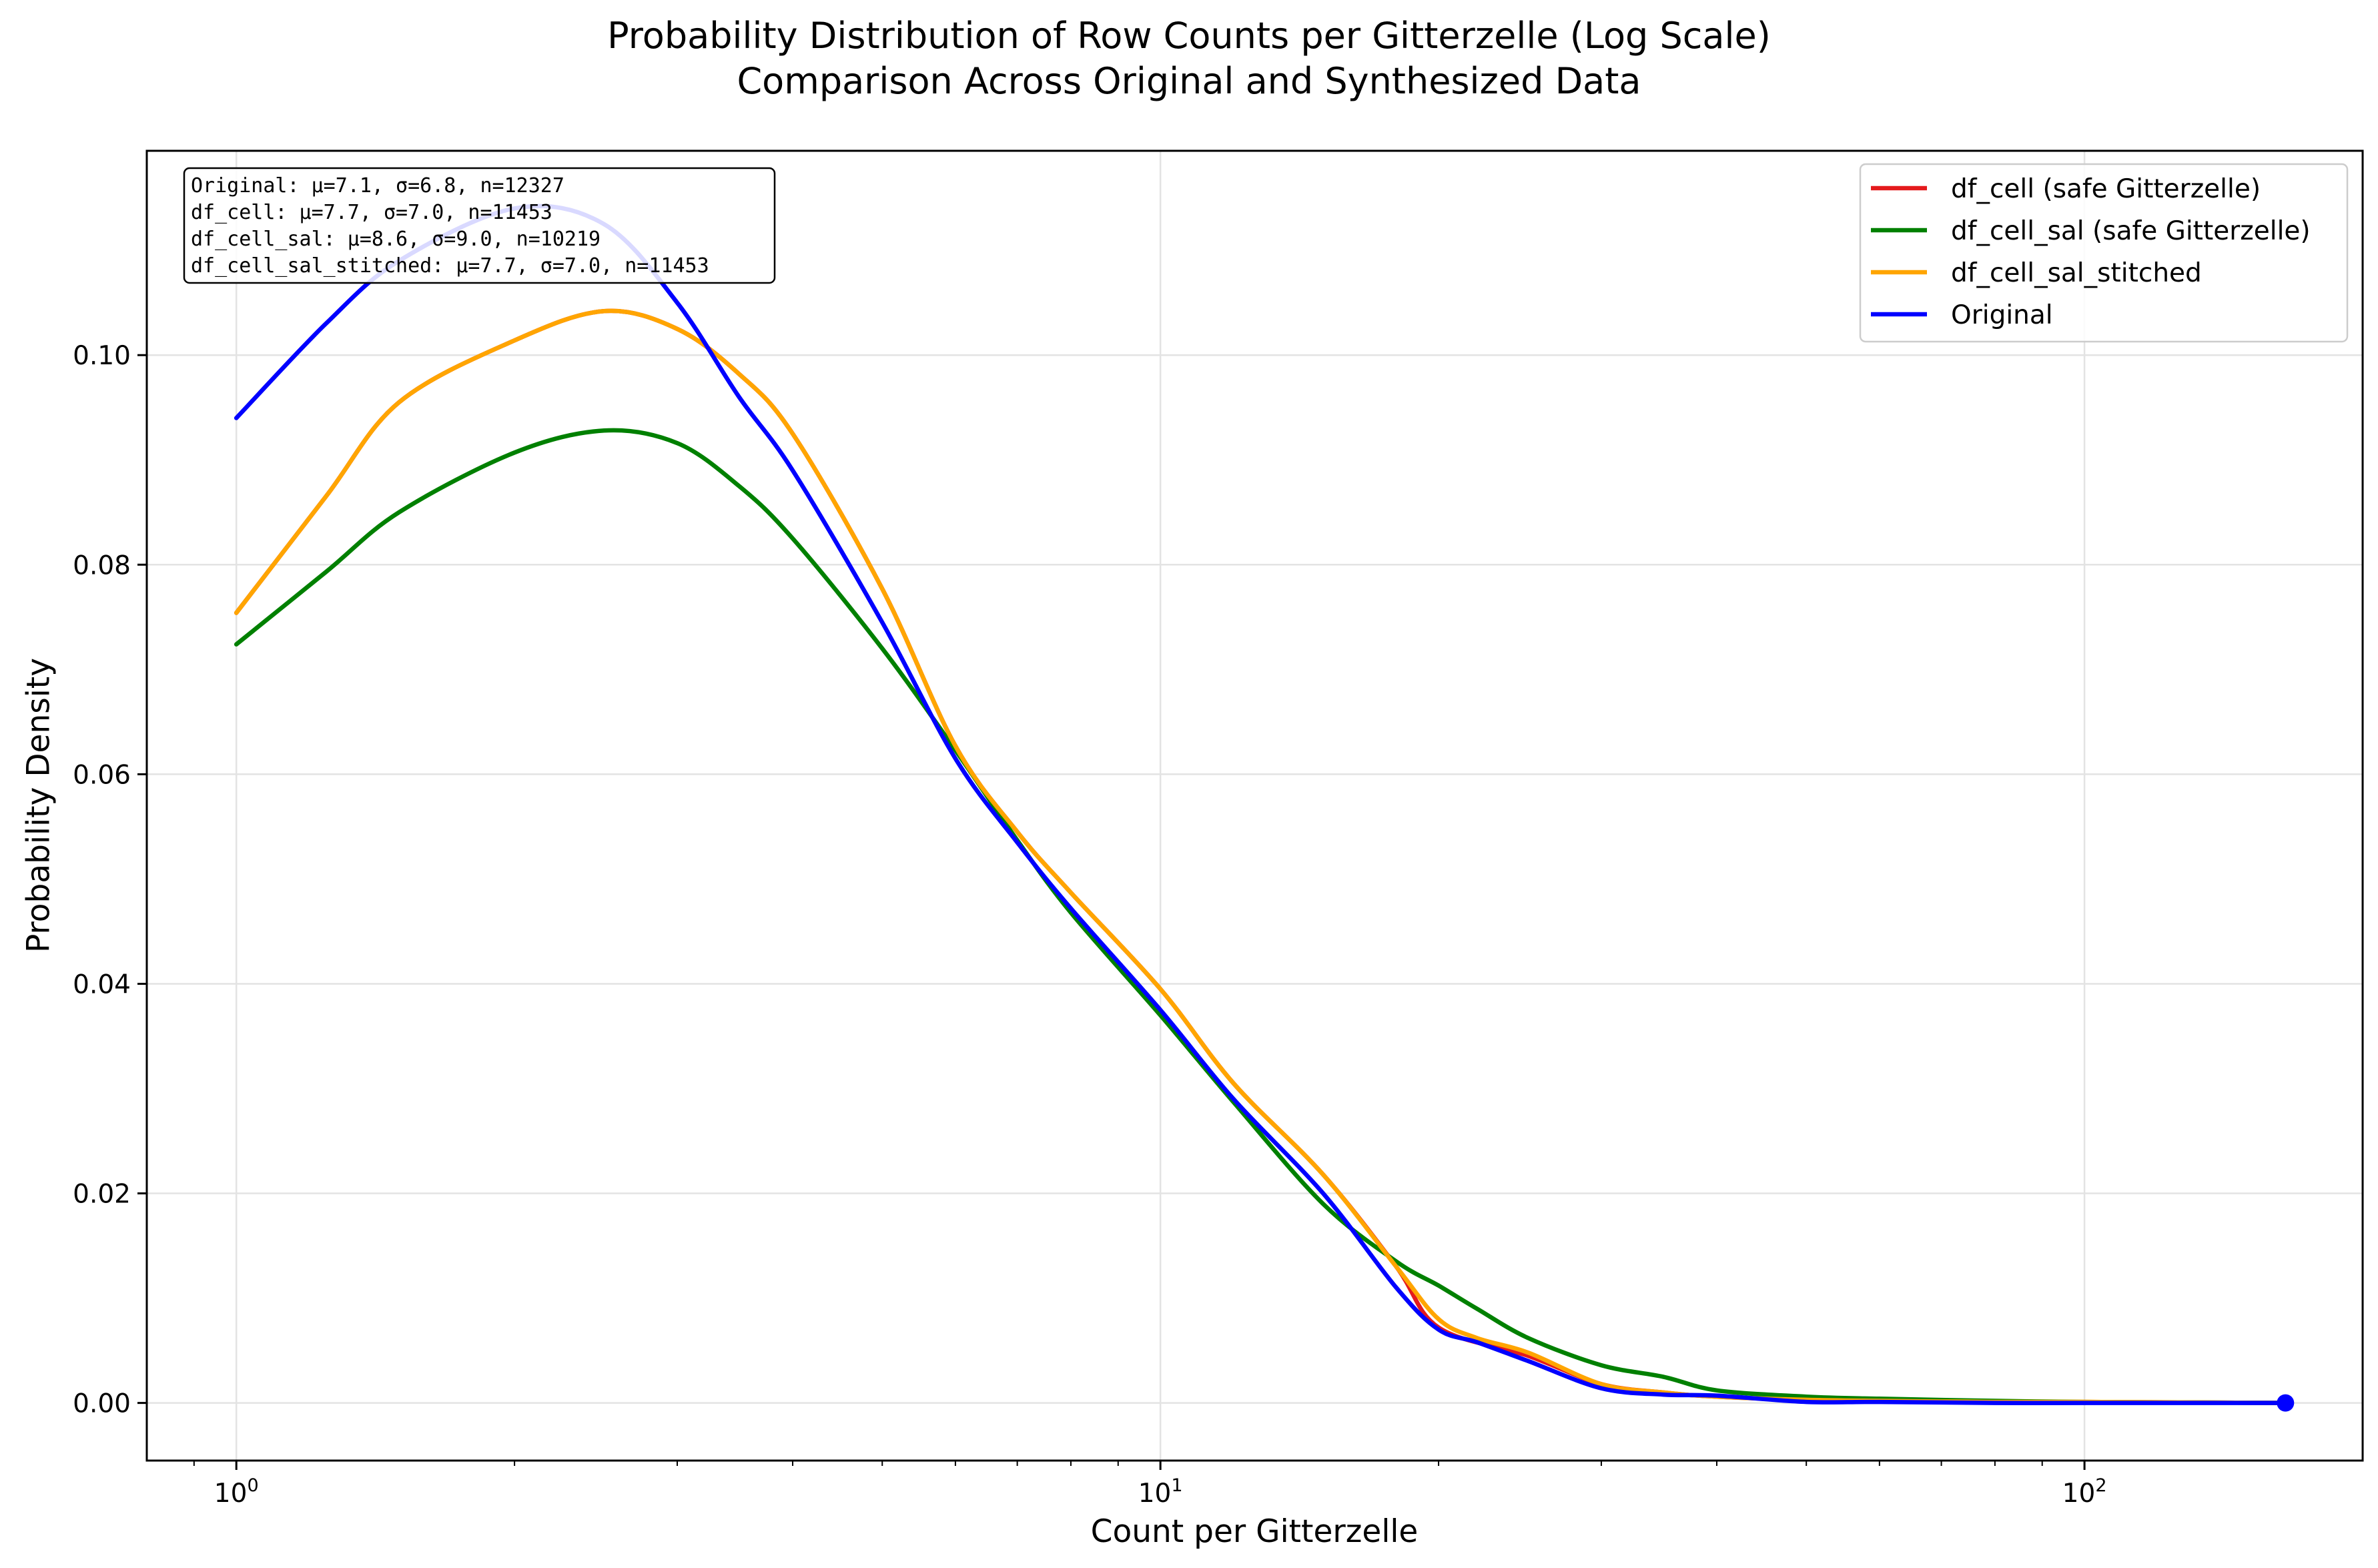 This screenshot has height=1568, width=2378. Describe the element at coordinates (2002, 315) in the screenshot. I see `legend-entry: Original` at that location.